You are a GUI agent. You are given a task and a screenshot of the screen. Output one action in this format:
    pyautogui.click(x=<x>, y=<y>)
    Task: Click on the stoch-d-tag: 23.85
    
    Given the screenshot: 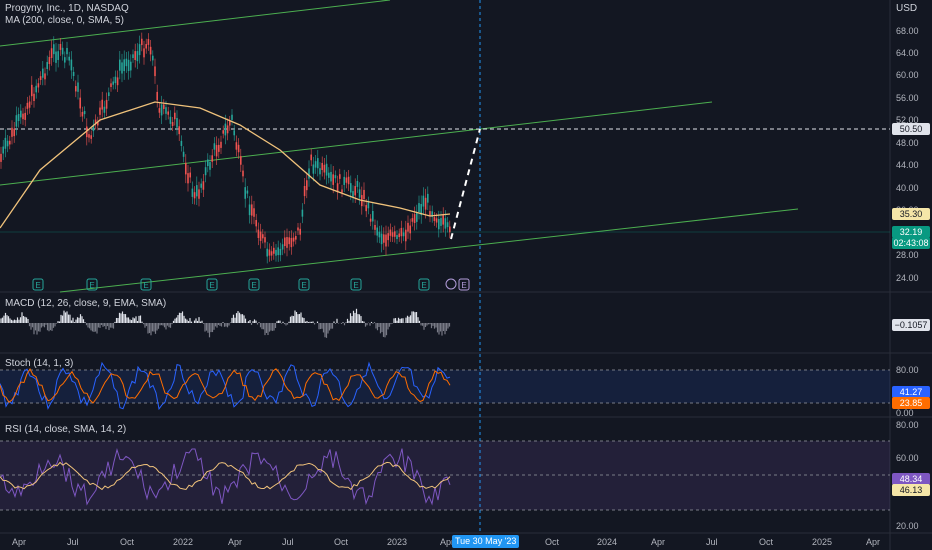 What is the action you would take?
    pyautogui.click(x=911, y=403)
    